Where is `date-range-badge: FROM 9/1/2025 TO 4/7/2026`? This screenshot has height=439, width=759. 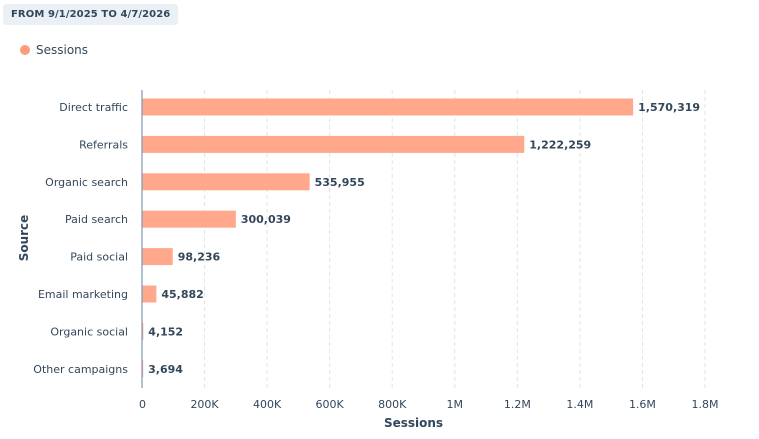
date-range-badge: FROM 9/1/2025 TO 4/7/2026 is located at coordinates (91, 14).